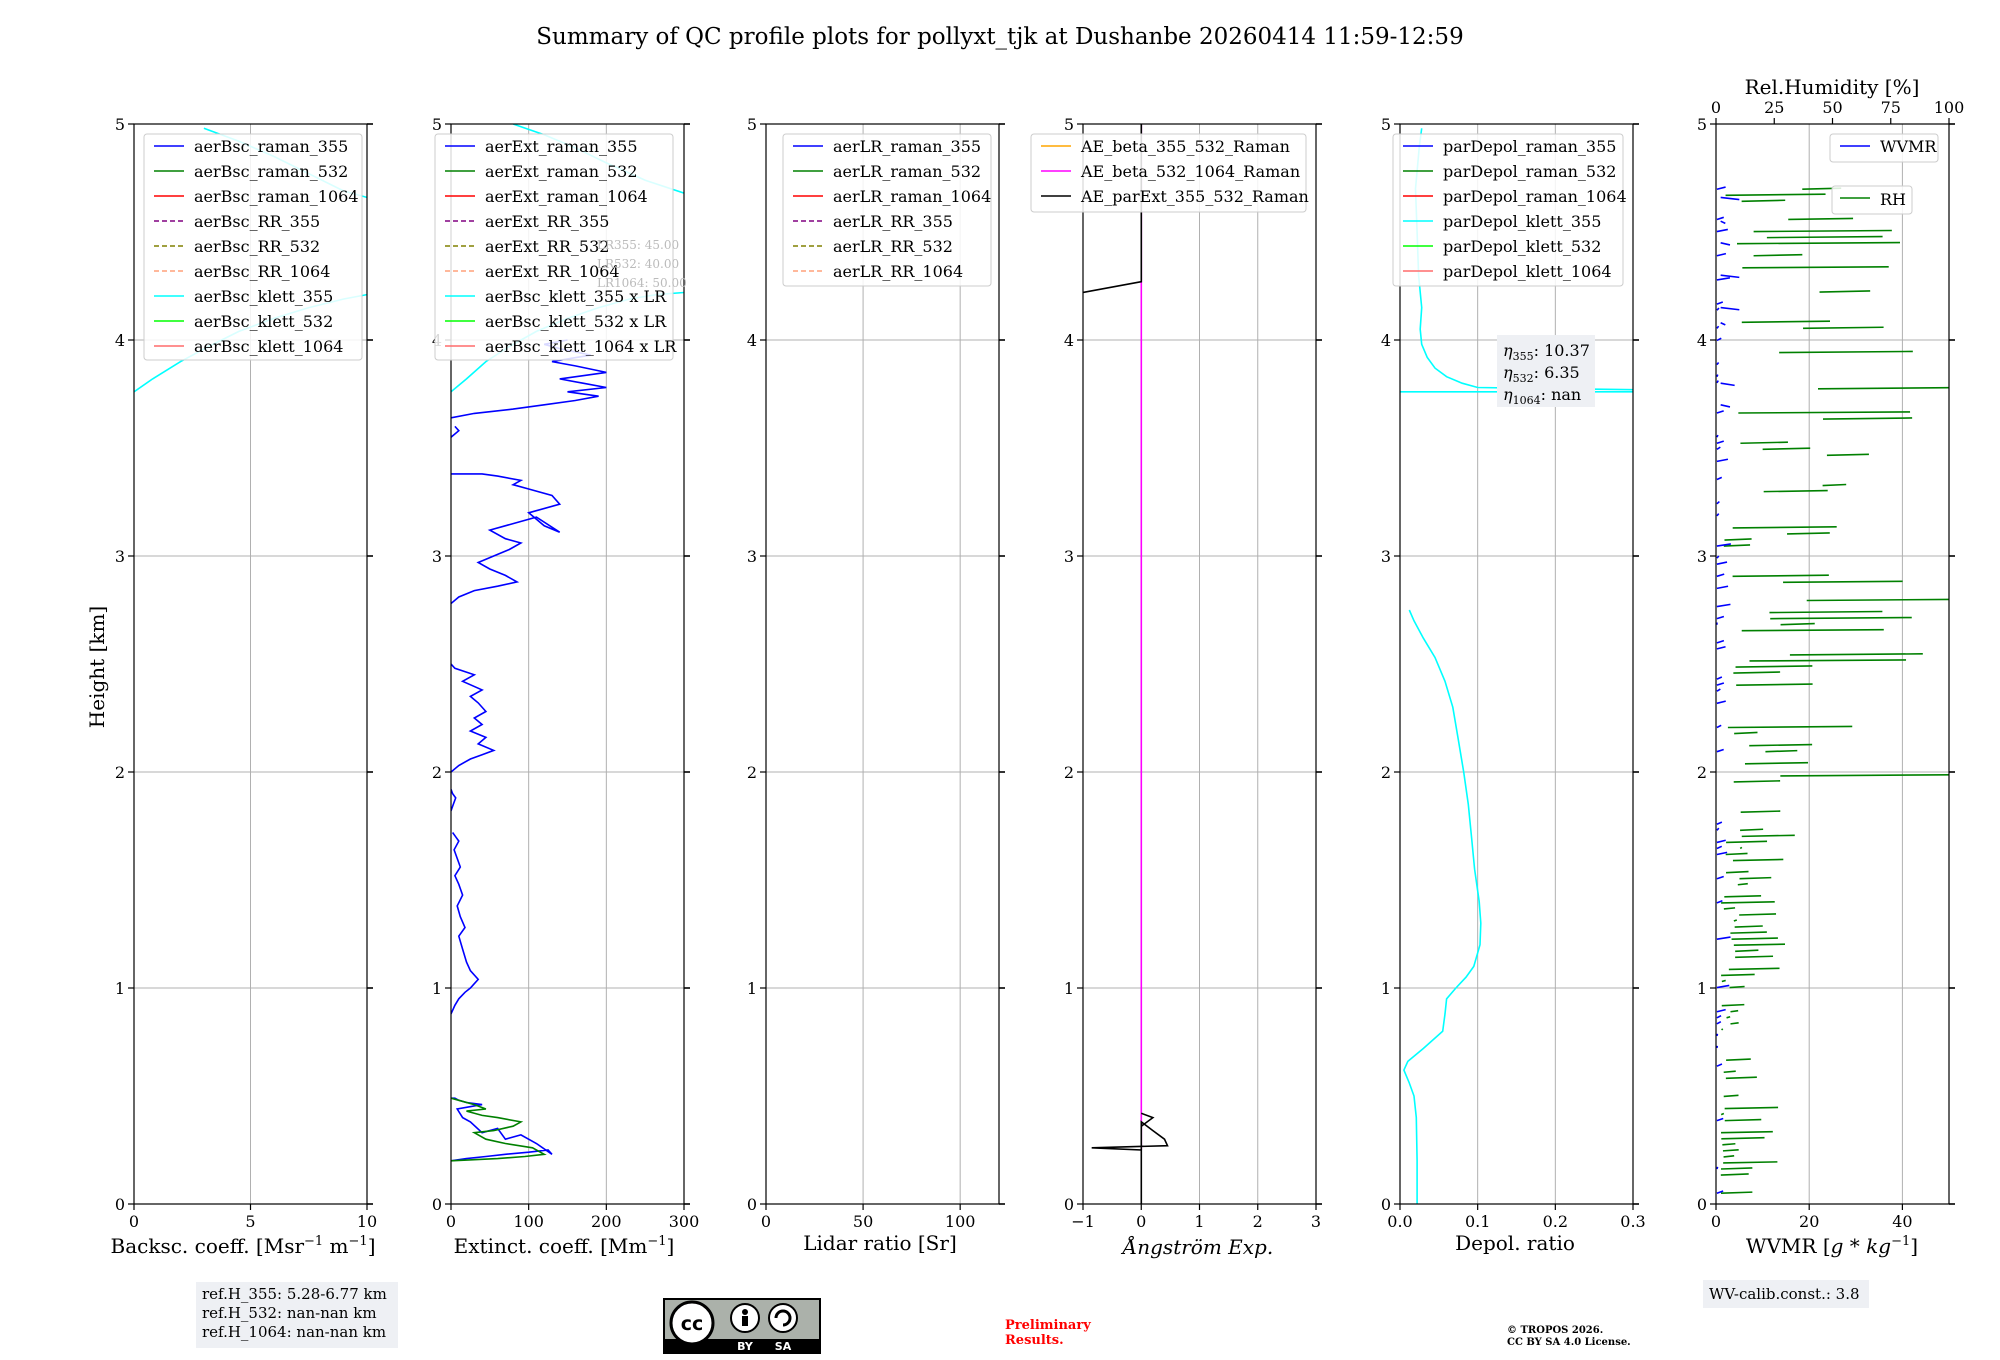 The height and width of the screenshot is (1360, 2000). I want to click on x-tick-label: 2, so click(1258, 1221).